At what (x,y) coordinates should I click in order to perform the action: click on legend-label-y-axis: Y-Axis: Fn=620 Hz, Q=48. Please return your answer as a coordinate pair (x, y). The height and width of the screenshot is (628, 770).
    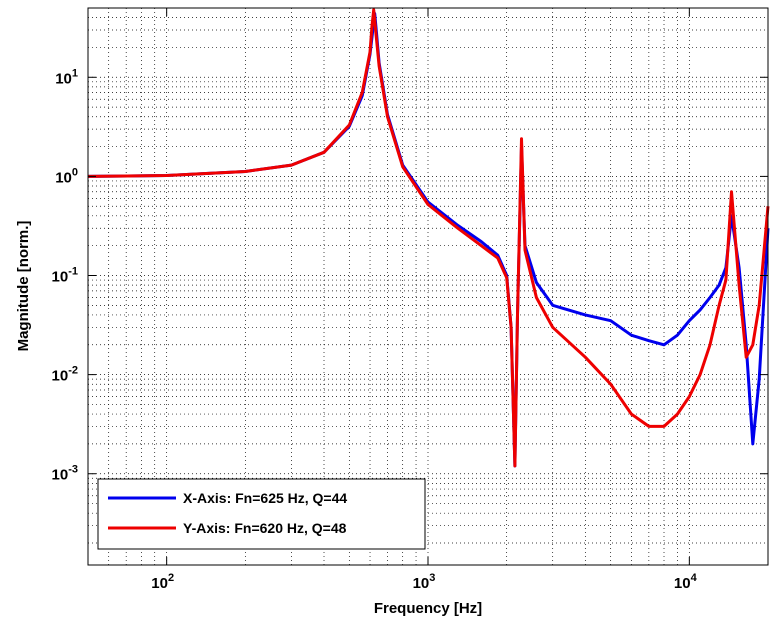
    Looking at the image, I should click on (265, 528).